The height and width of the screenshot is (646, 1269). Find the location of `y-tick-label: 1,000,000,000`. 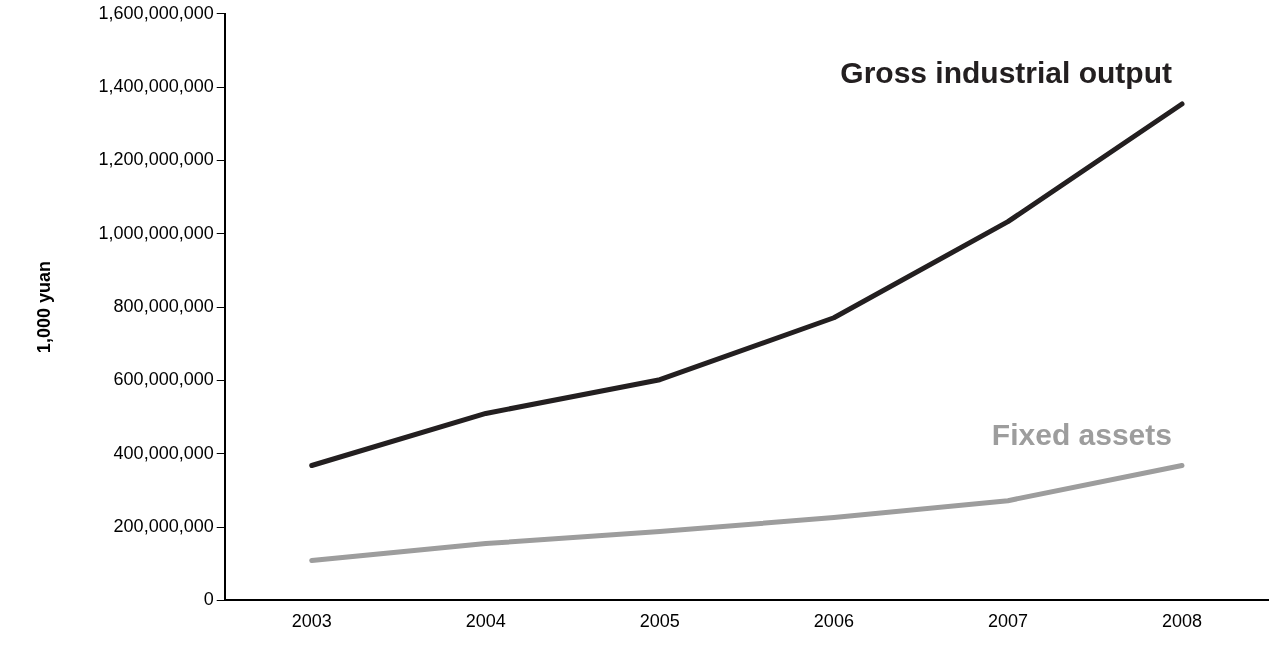

y-tick-label: 1,000,000,000 is located at coordinates (156, 232).